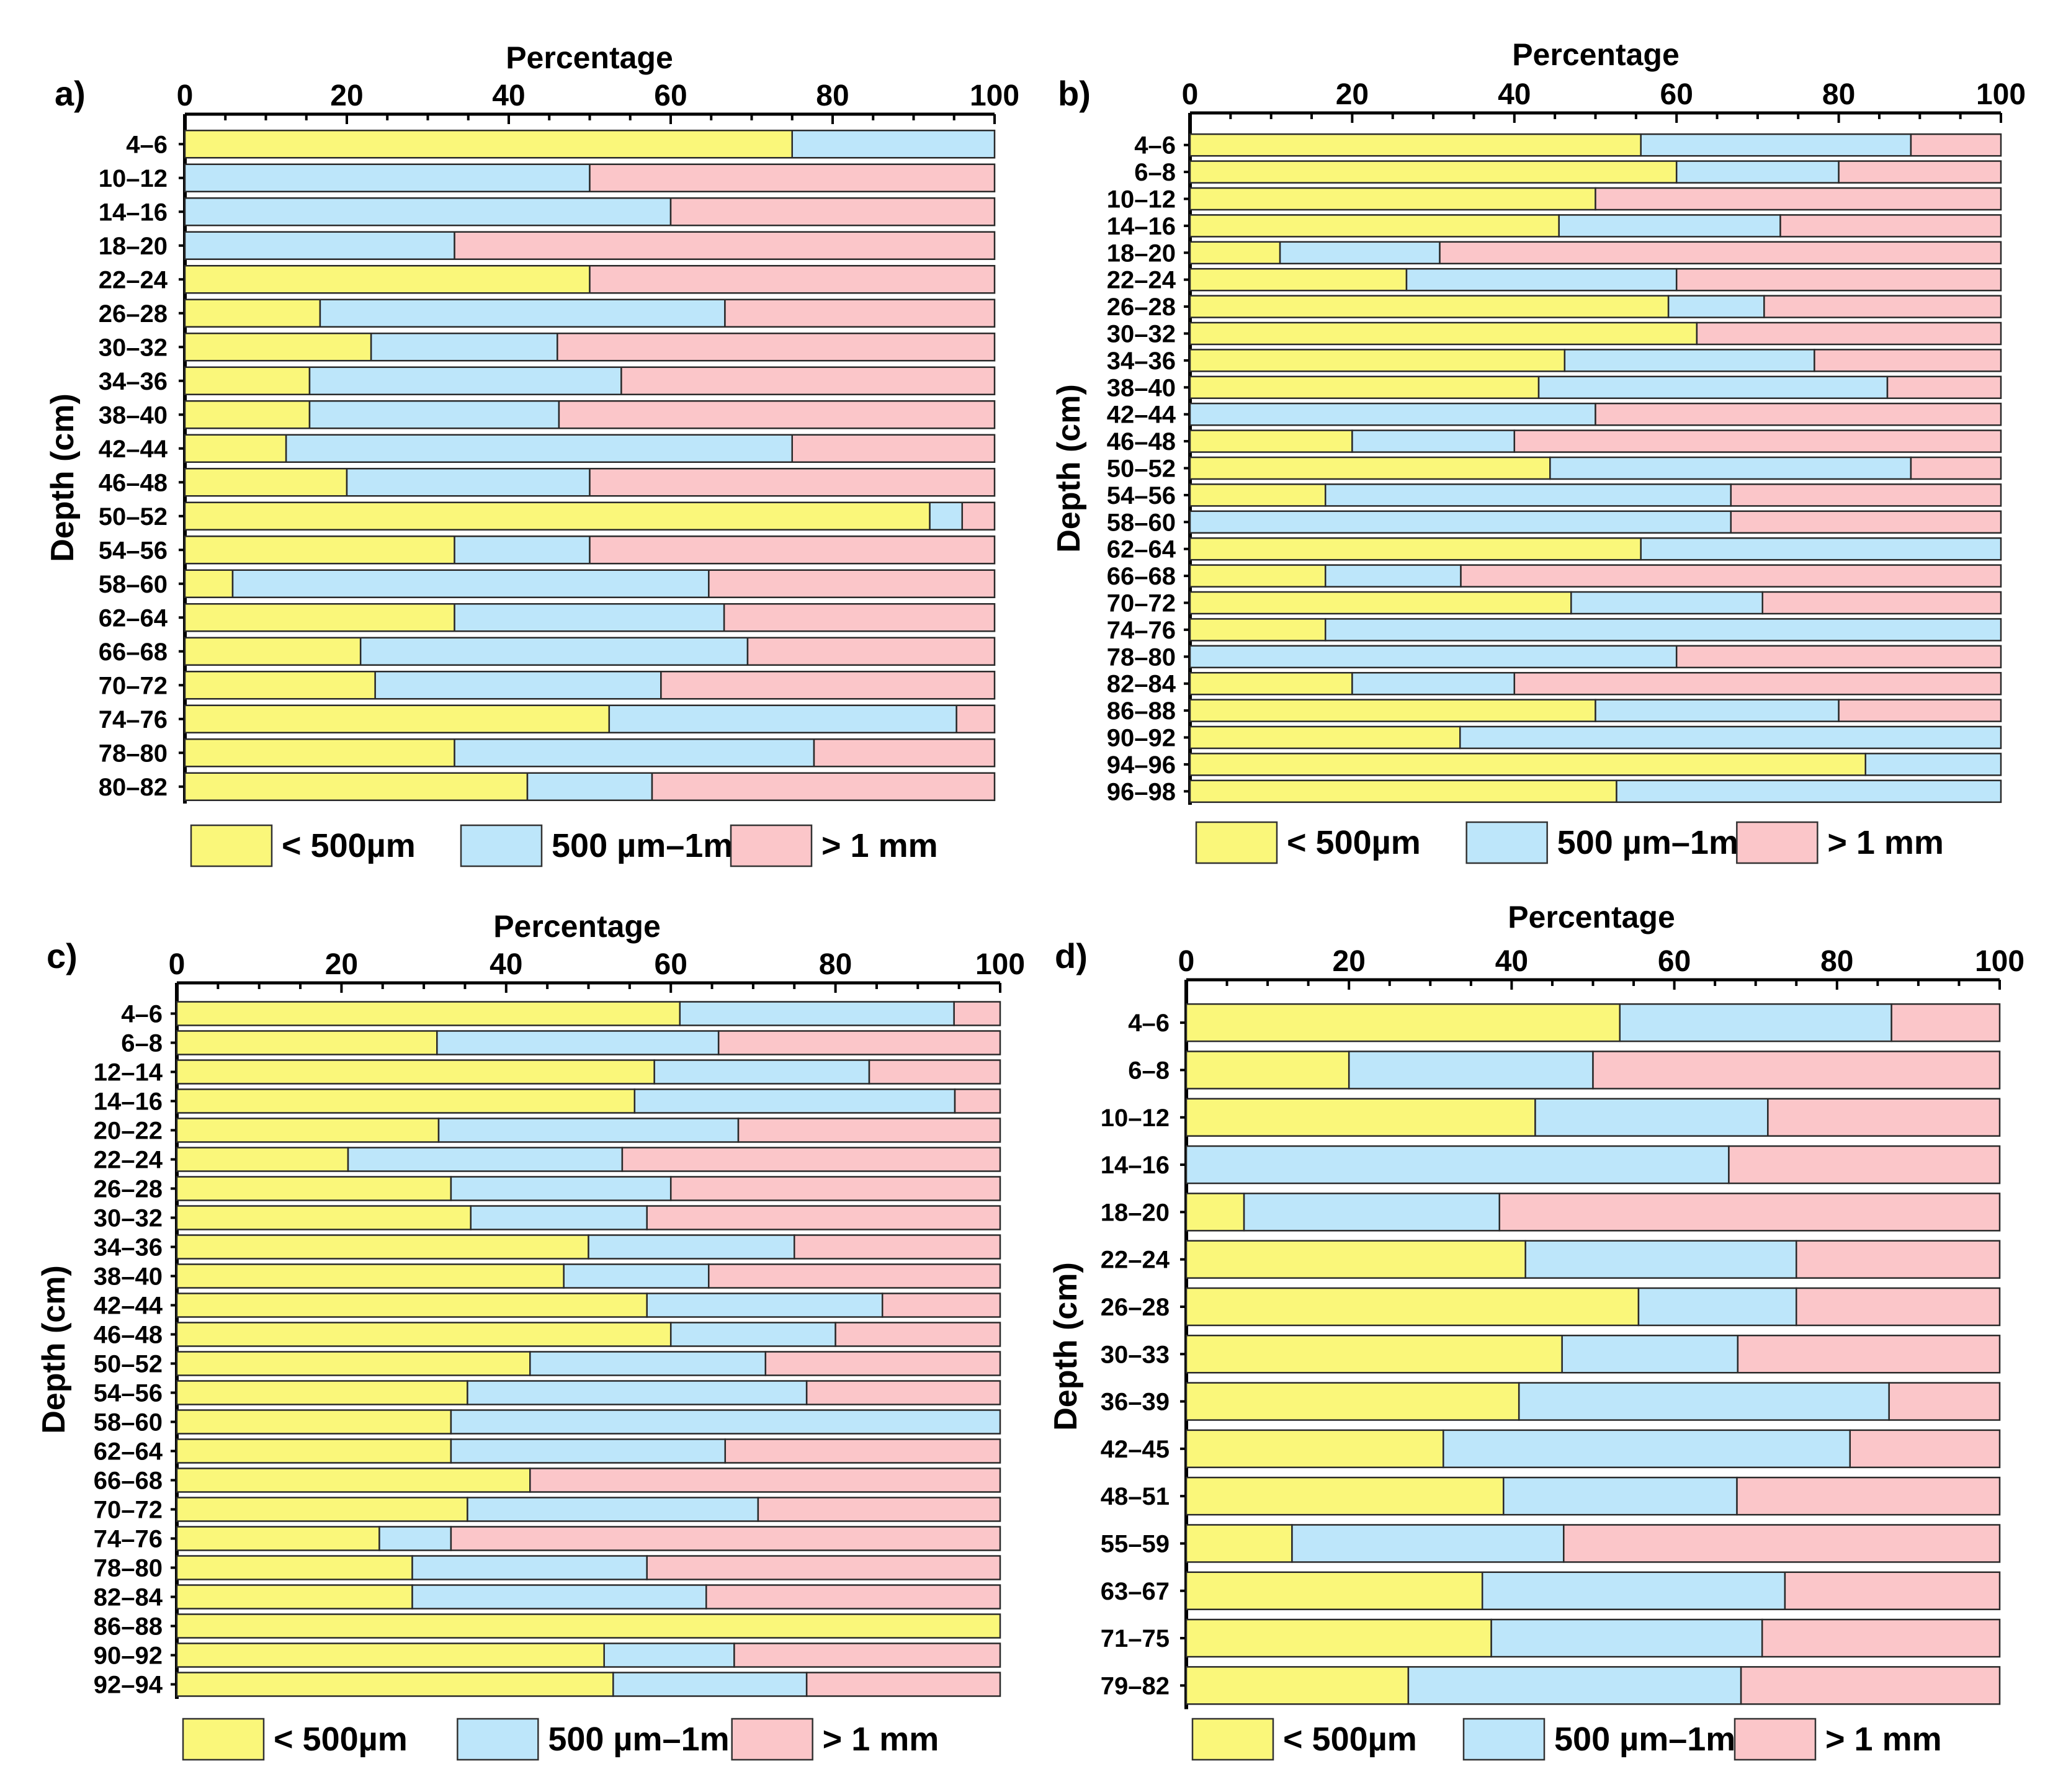  I want to click on y-category-label: 6–8, so click(142, 1043).